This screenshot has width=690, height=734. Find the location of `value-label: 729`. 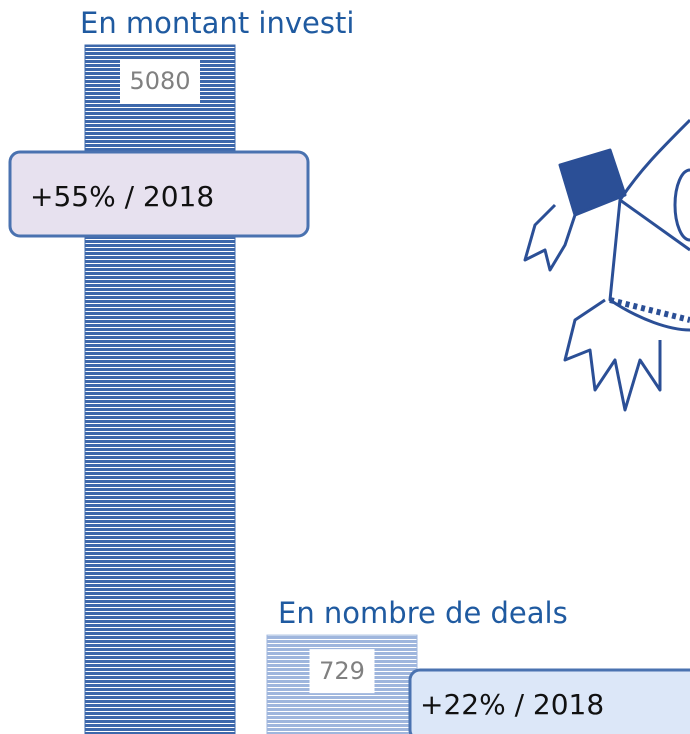

value-label: 729 is located at coordinates (342, 671).